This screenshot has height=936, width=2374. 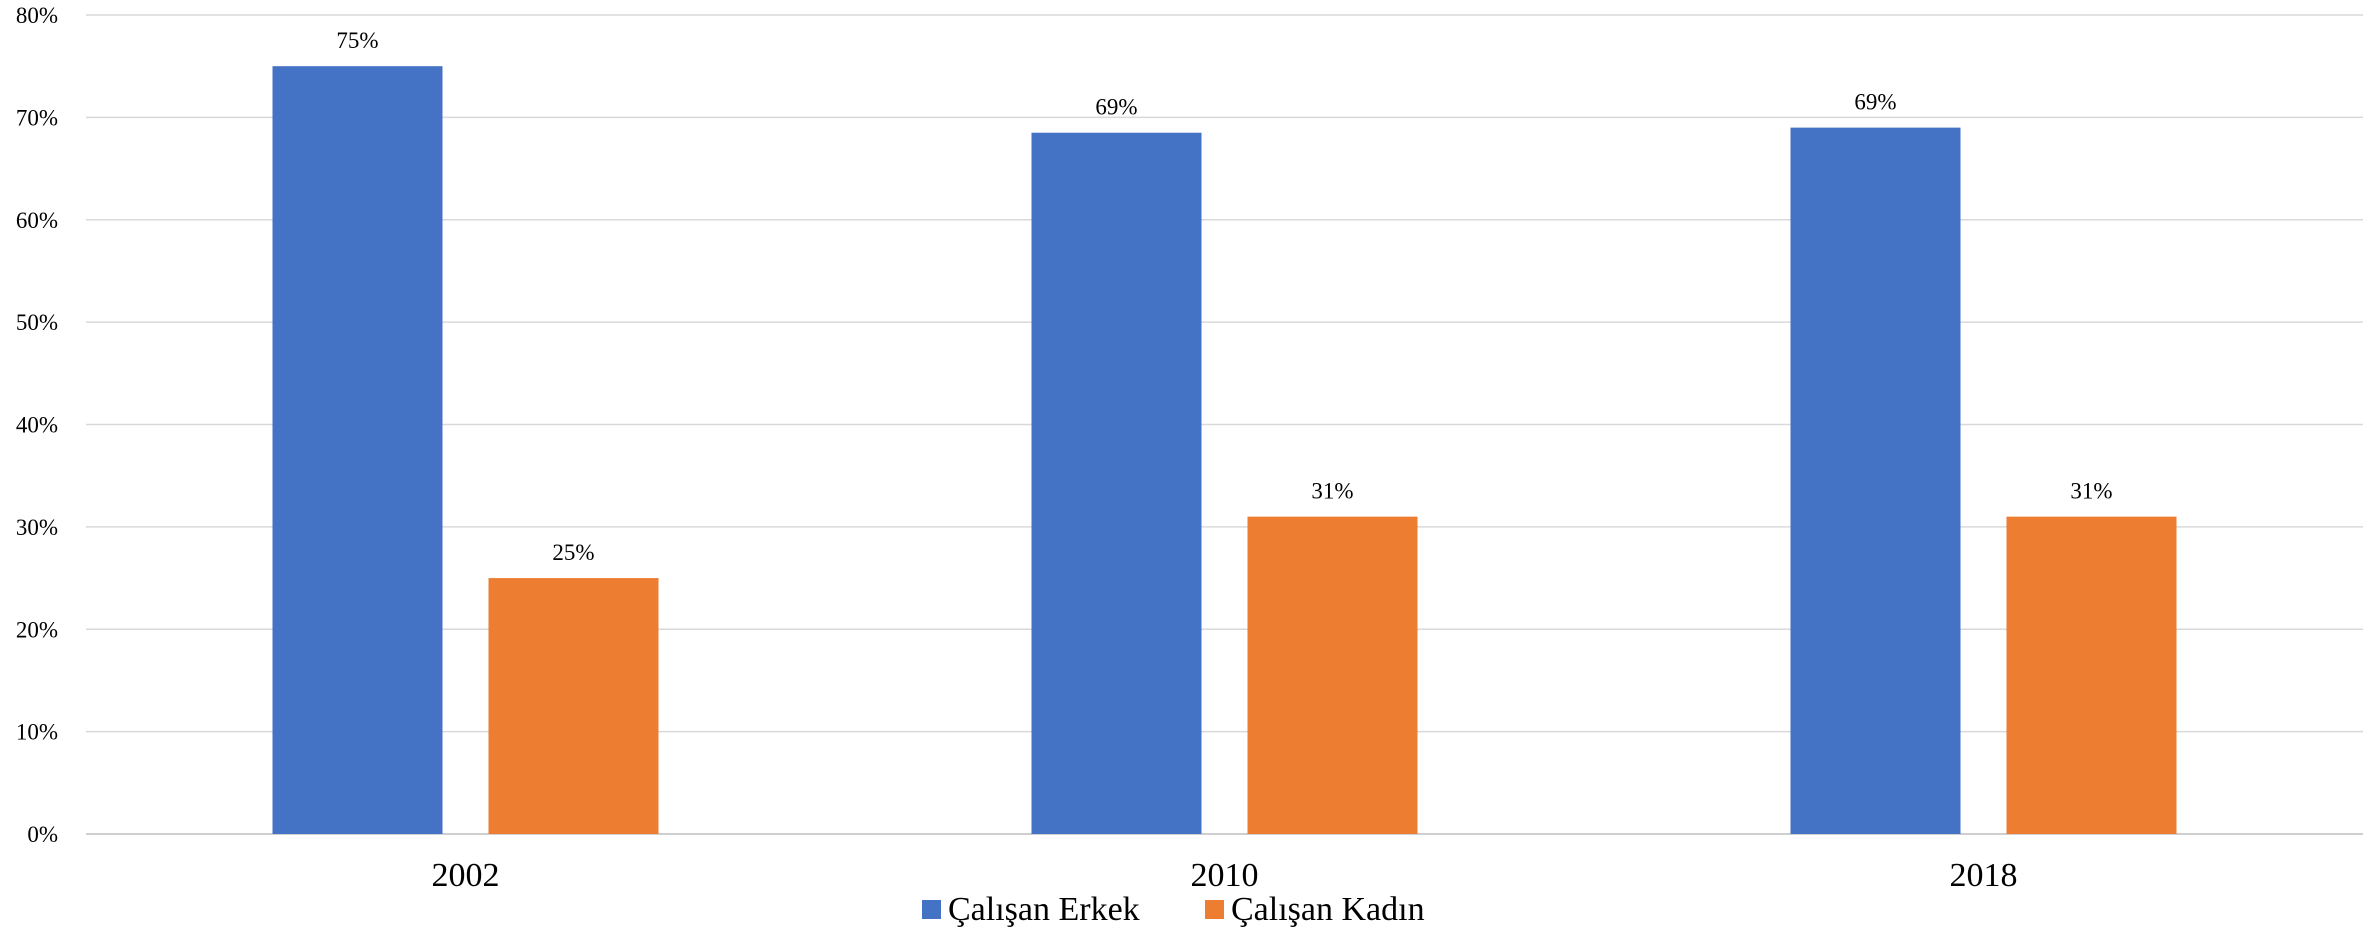 I want to click on y-tick-label: 10%, so click(x=37, y=732).